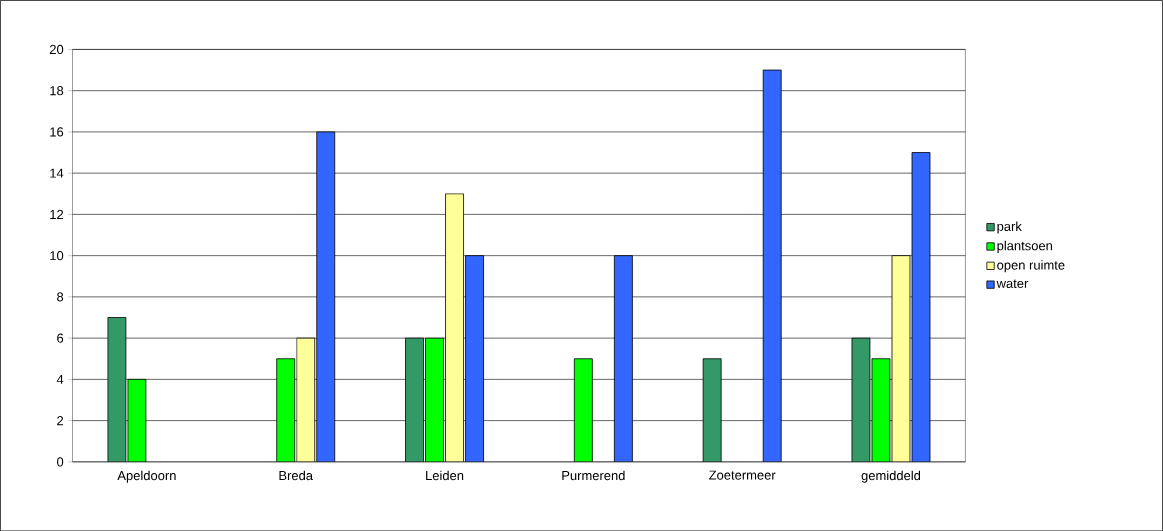 The height and width of the screenshot is (531, 1163). I want to click on y-tick-label: 20, so click(56, 49).